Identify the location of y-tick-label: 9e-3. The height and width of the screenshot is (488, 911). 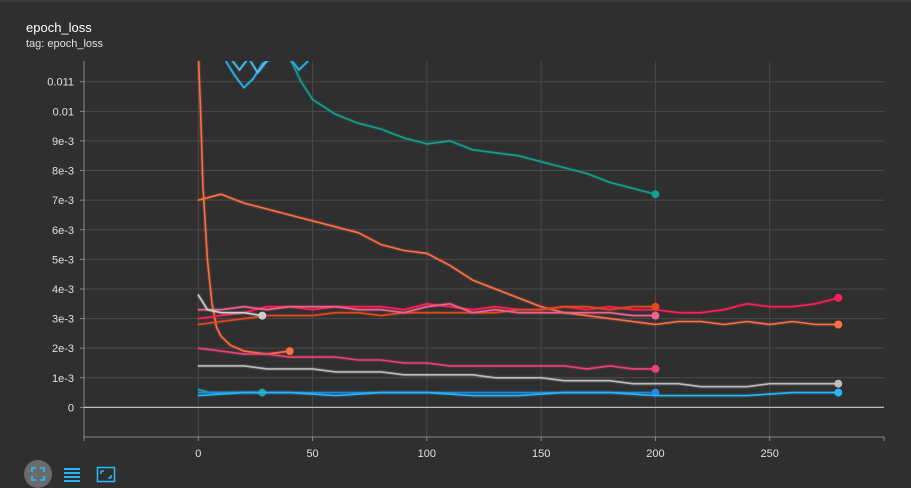
(63, 142).